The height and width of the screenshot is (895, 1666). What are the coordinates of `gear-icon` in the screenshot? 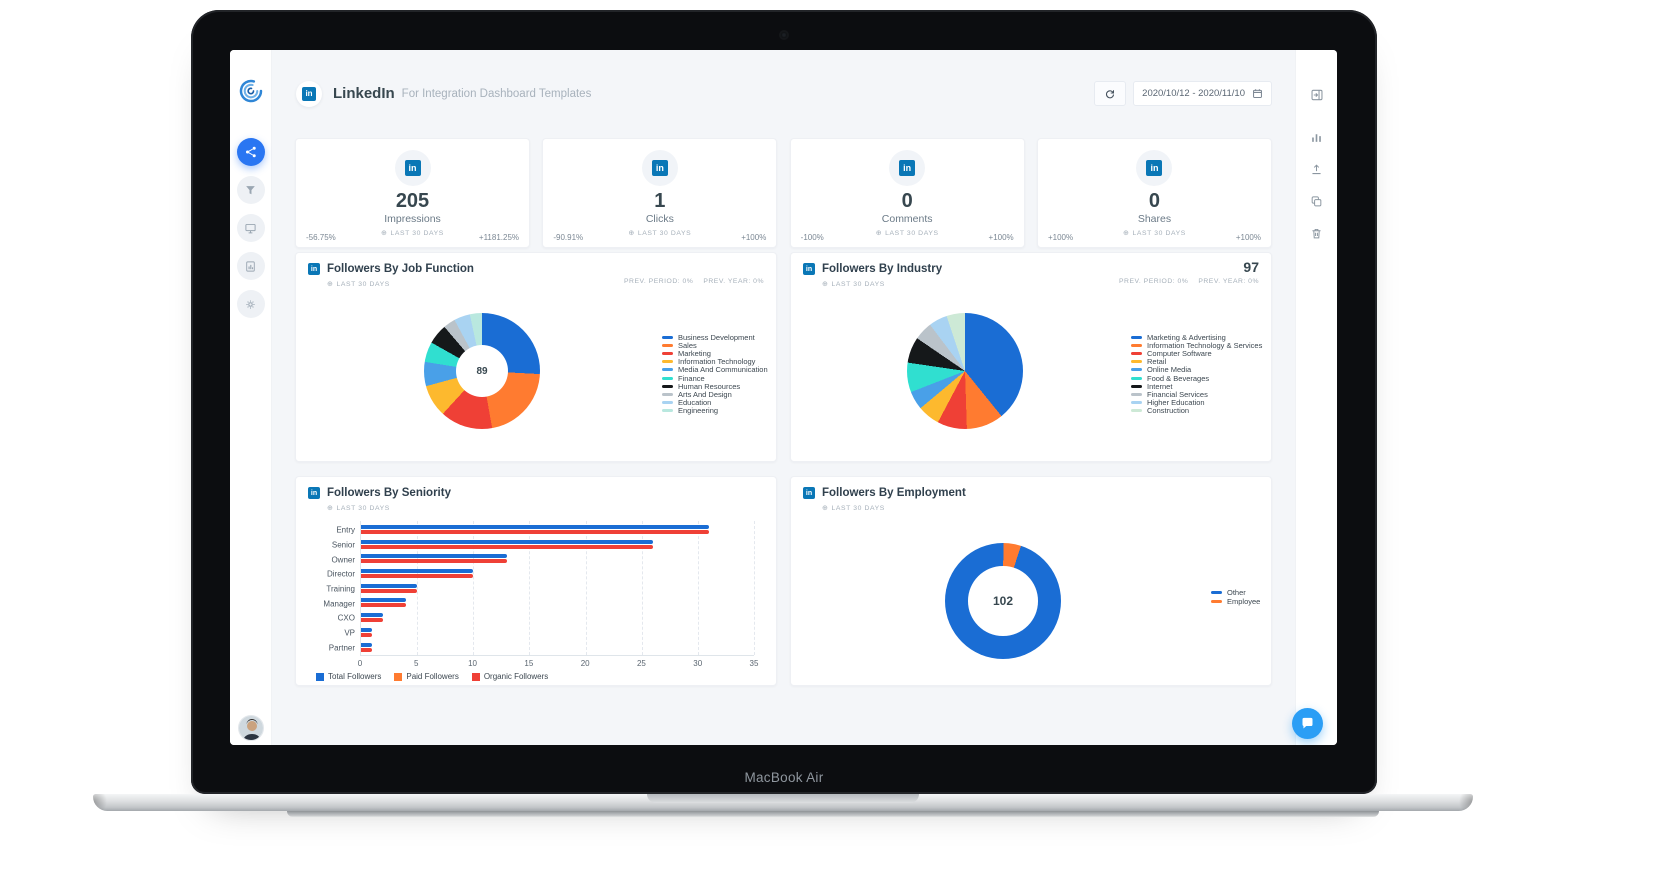 It's located at (250, 304).